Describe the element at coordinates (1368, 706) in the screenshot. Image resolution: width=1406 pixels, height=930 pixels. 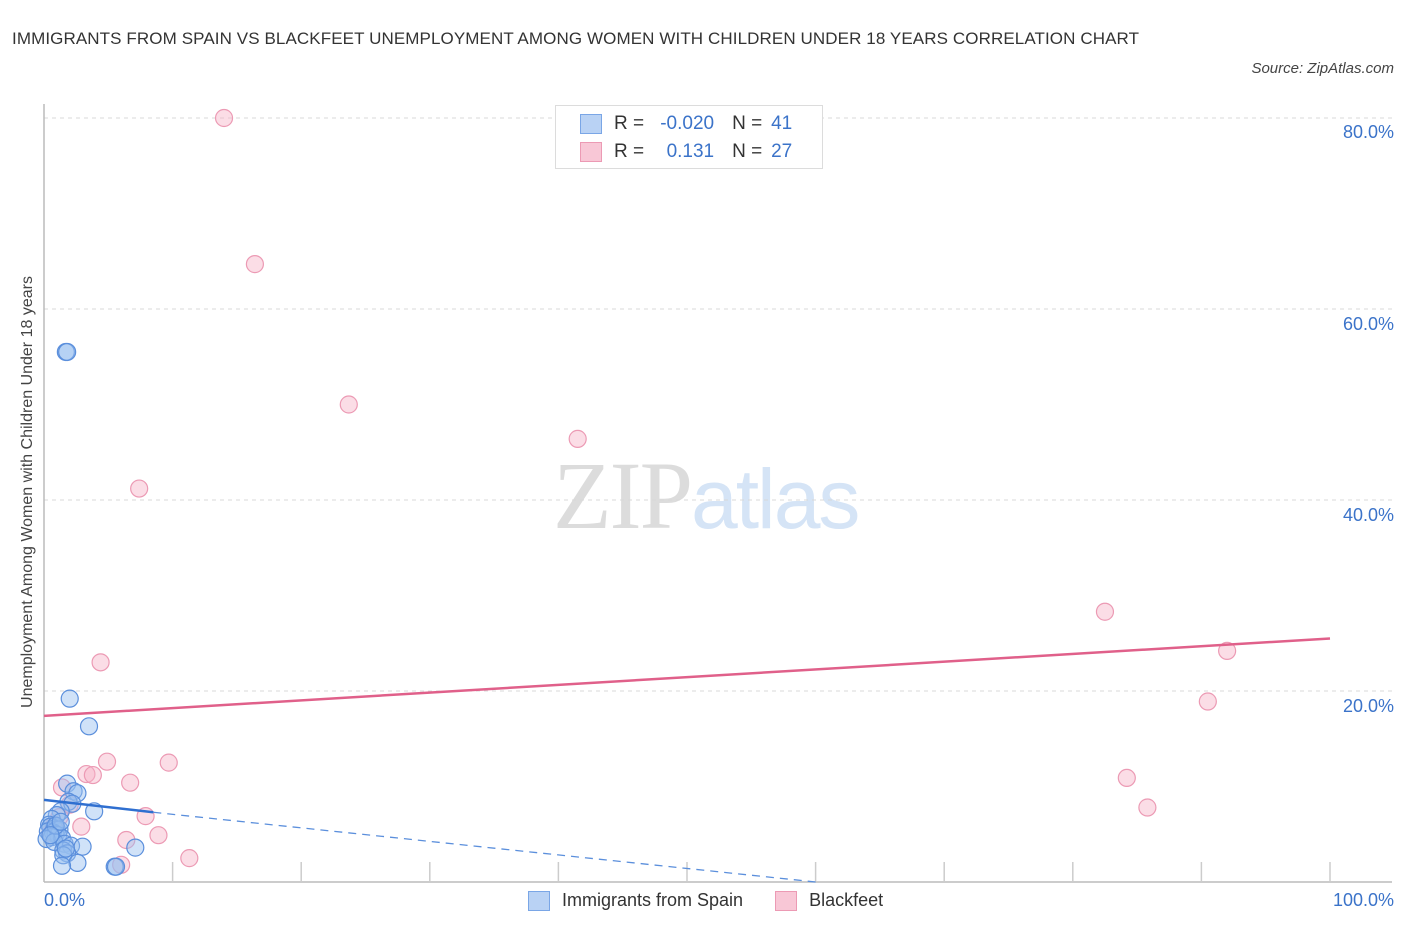
I see `y-tick-20: 20.0%` at that location.